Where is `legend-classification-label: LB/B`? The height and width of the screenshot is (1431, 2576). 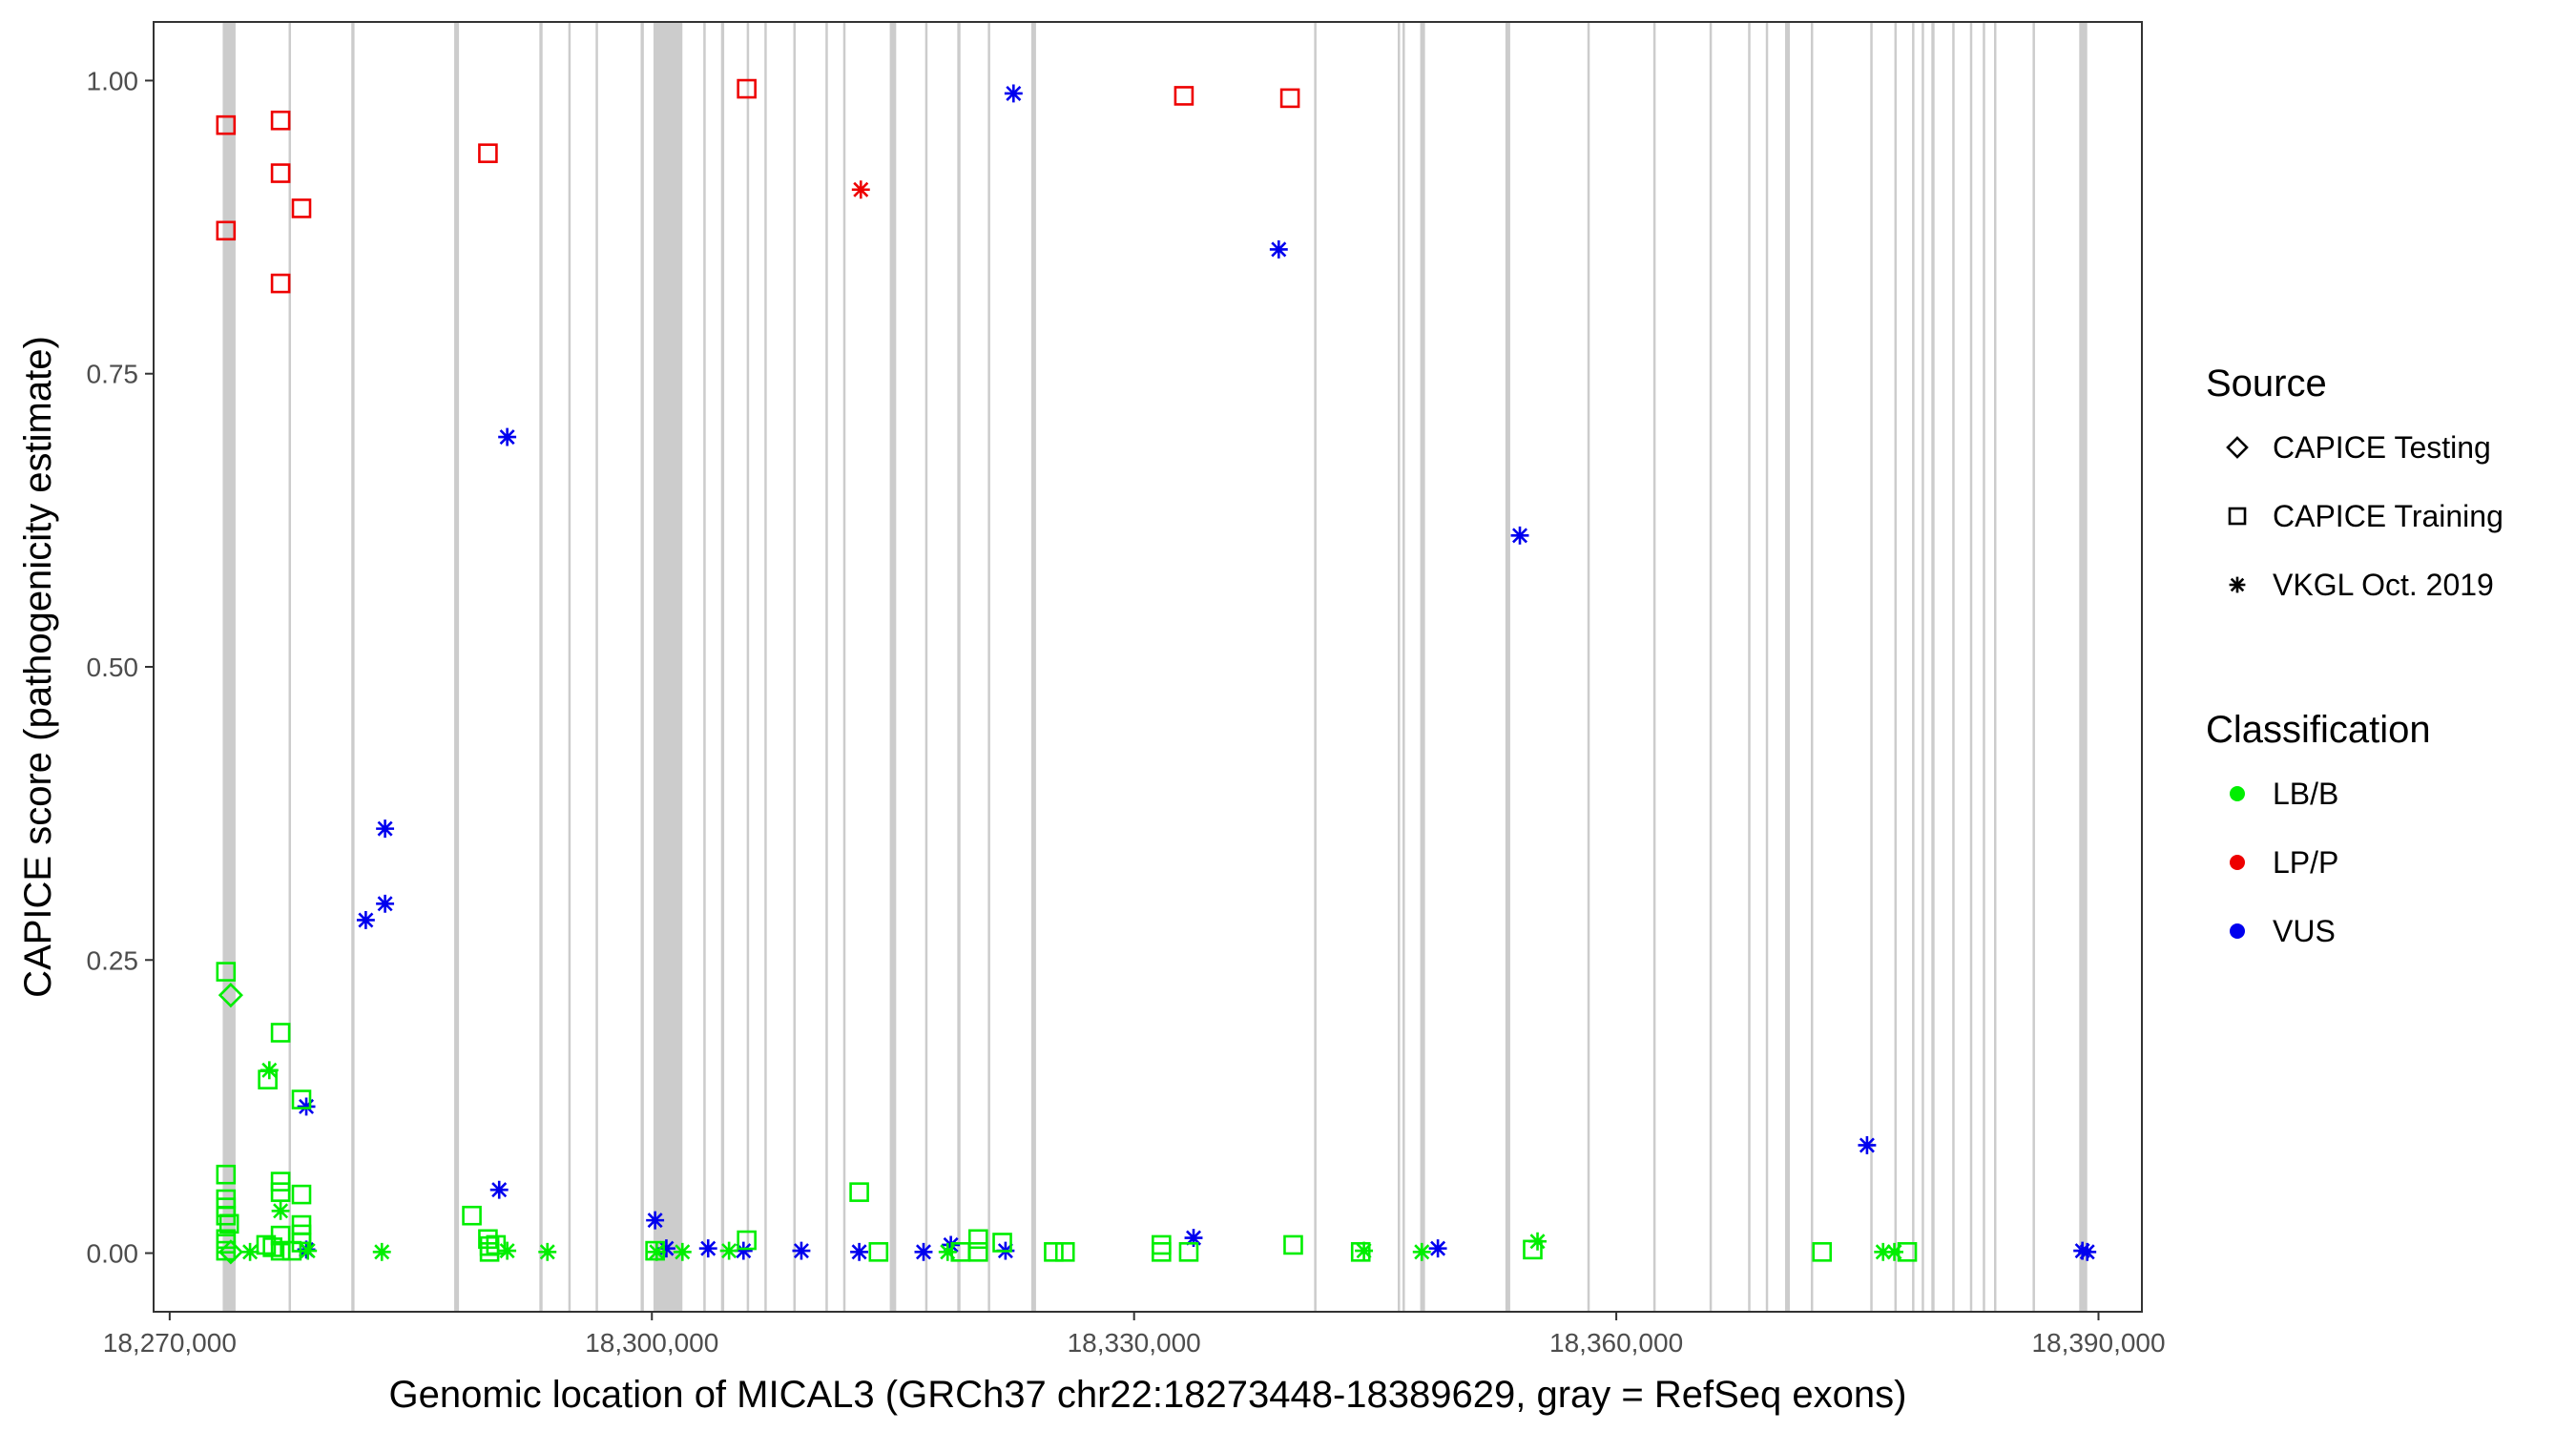 legend-classification-label: LB/B is located at coordinates (2305, 794).